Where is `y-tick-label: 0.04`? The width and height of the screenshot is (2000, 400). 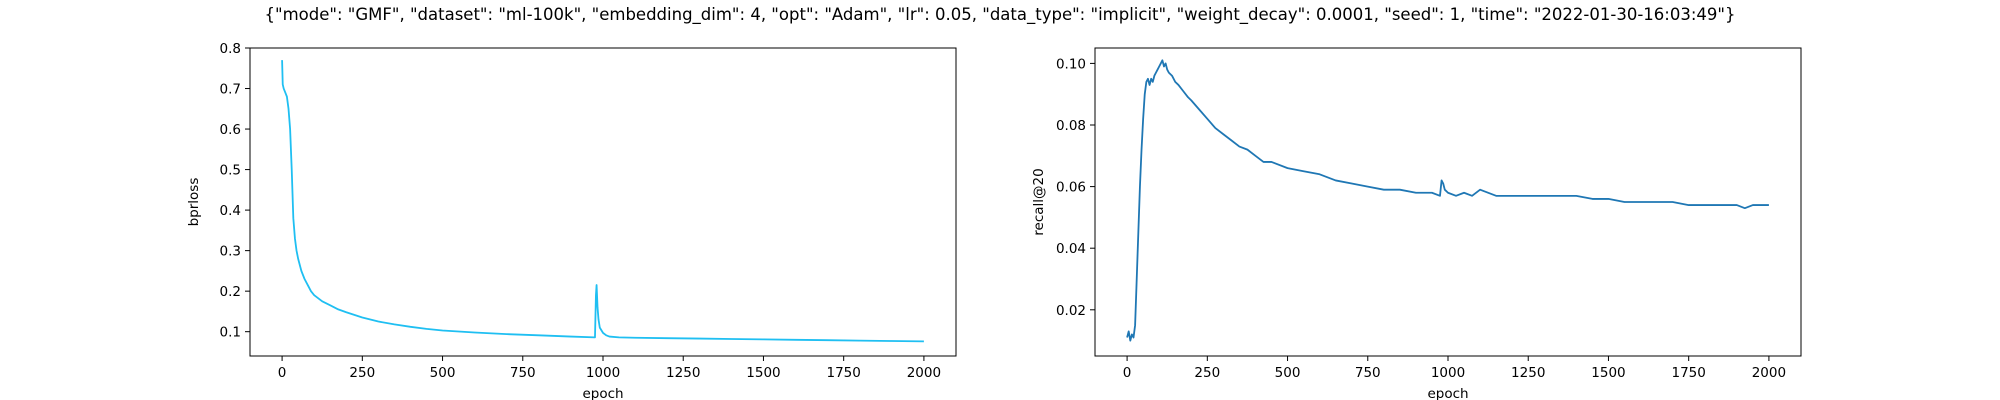 y-tick-label: 0.04 is located at coordinates (1071, 249).